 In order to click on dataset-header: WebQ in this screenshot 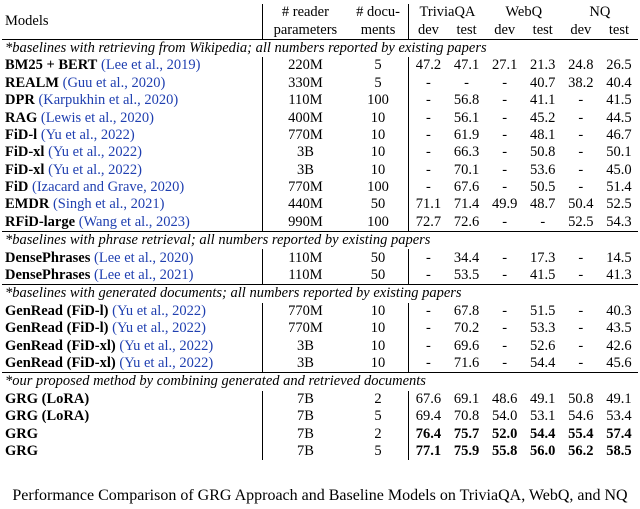, I will do `click(524, 12)`.